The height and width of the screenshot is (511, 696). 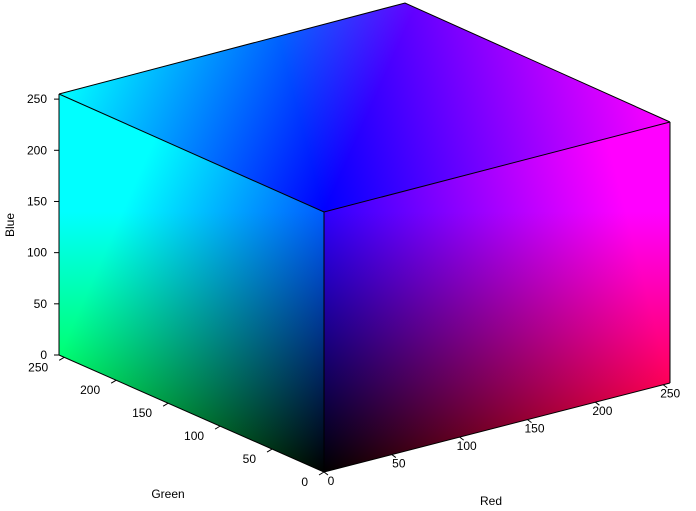 I want to click on red-tick-label: 250, so click(x=670, y=394).